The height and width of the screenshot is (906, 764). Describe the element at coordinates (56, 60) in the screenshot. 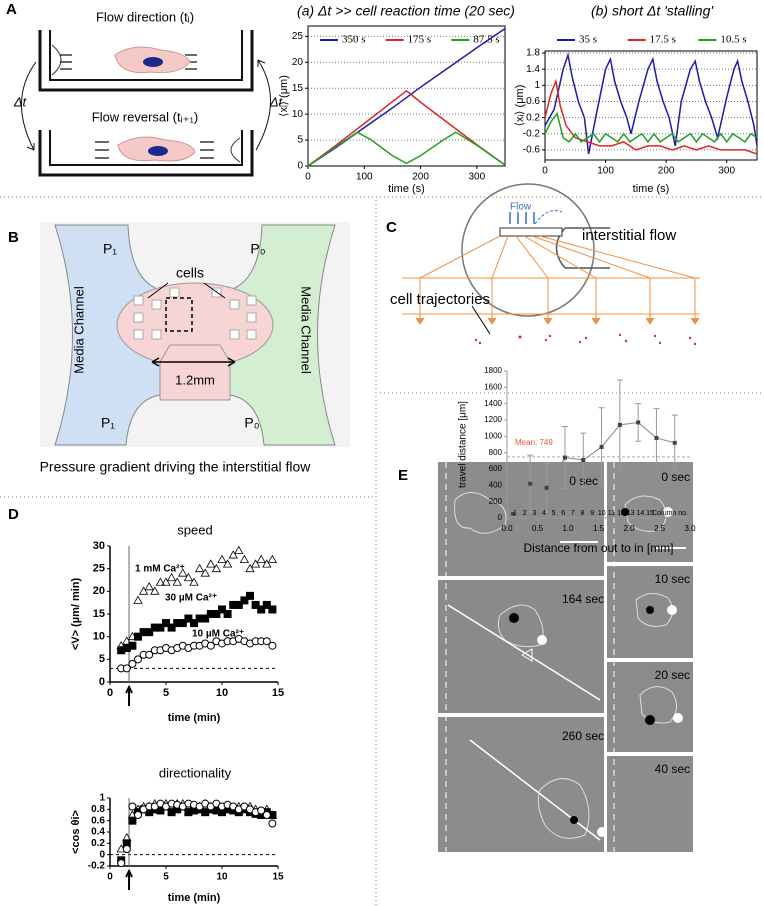

I see `flow-front` at that location.